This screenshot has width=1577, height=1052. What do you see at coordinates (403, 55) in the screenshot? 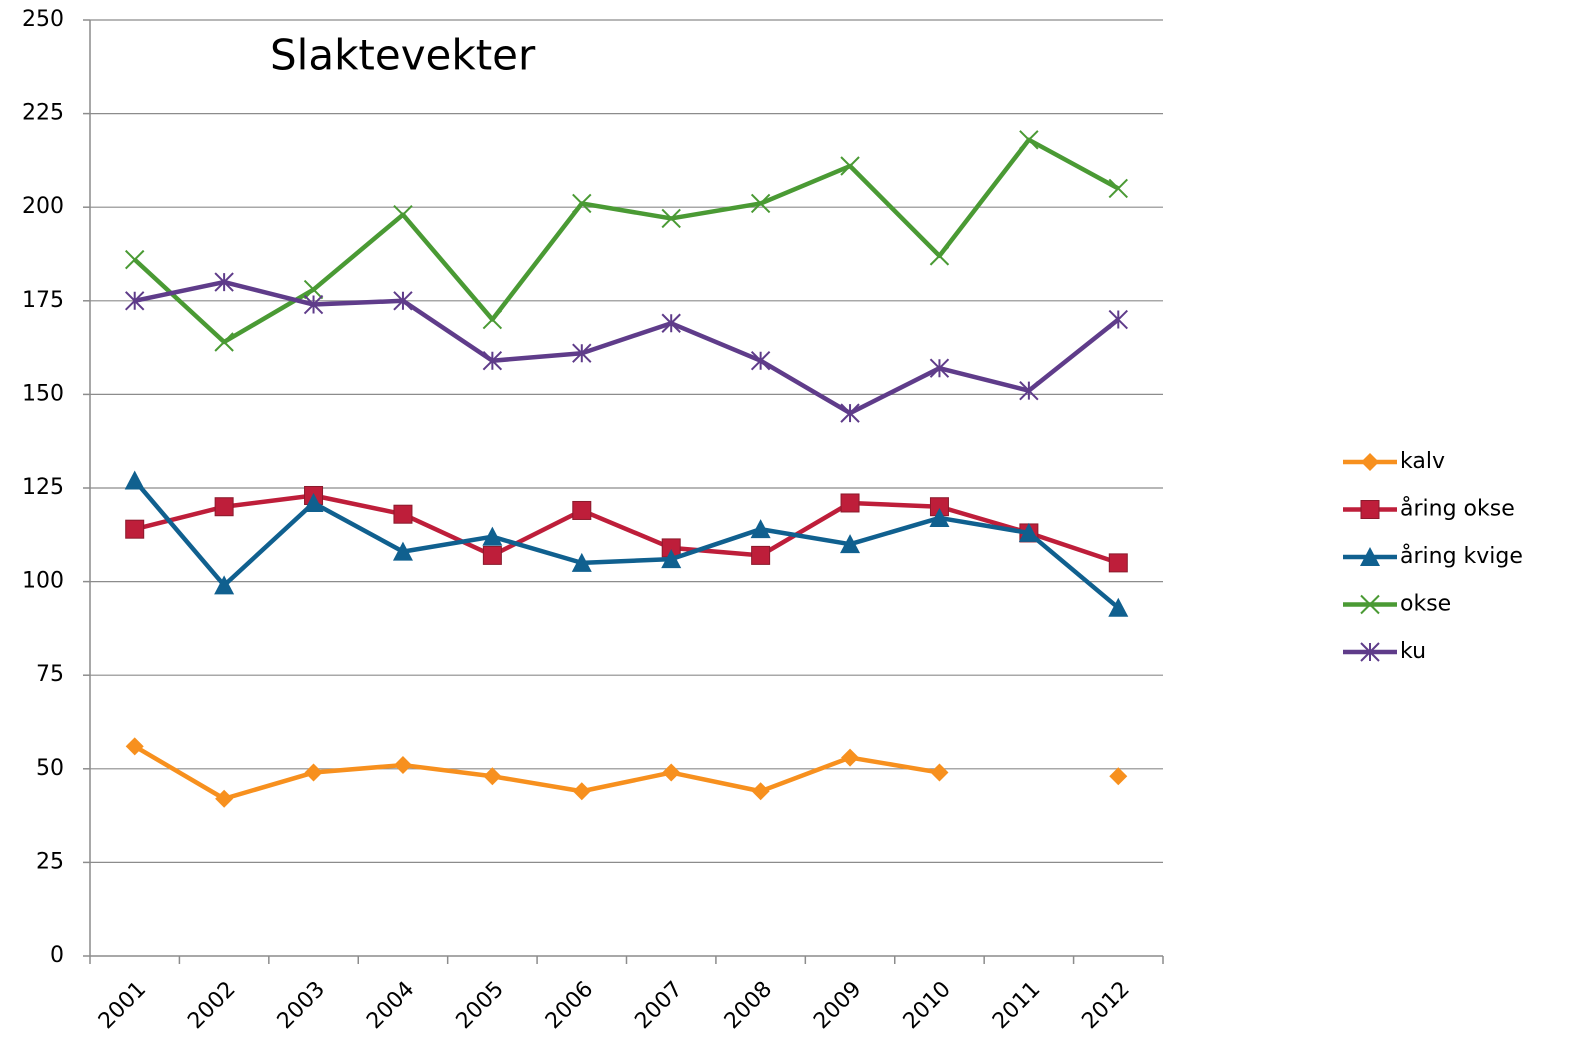
I see `chart-title: Slaktevekter` at bounding box center [403, 55].